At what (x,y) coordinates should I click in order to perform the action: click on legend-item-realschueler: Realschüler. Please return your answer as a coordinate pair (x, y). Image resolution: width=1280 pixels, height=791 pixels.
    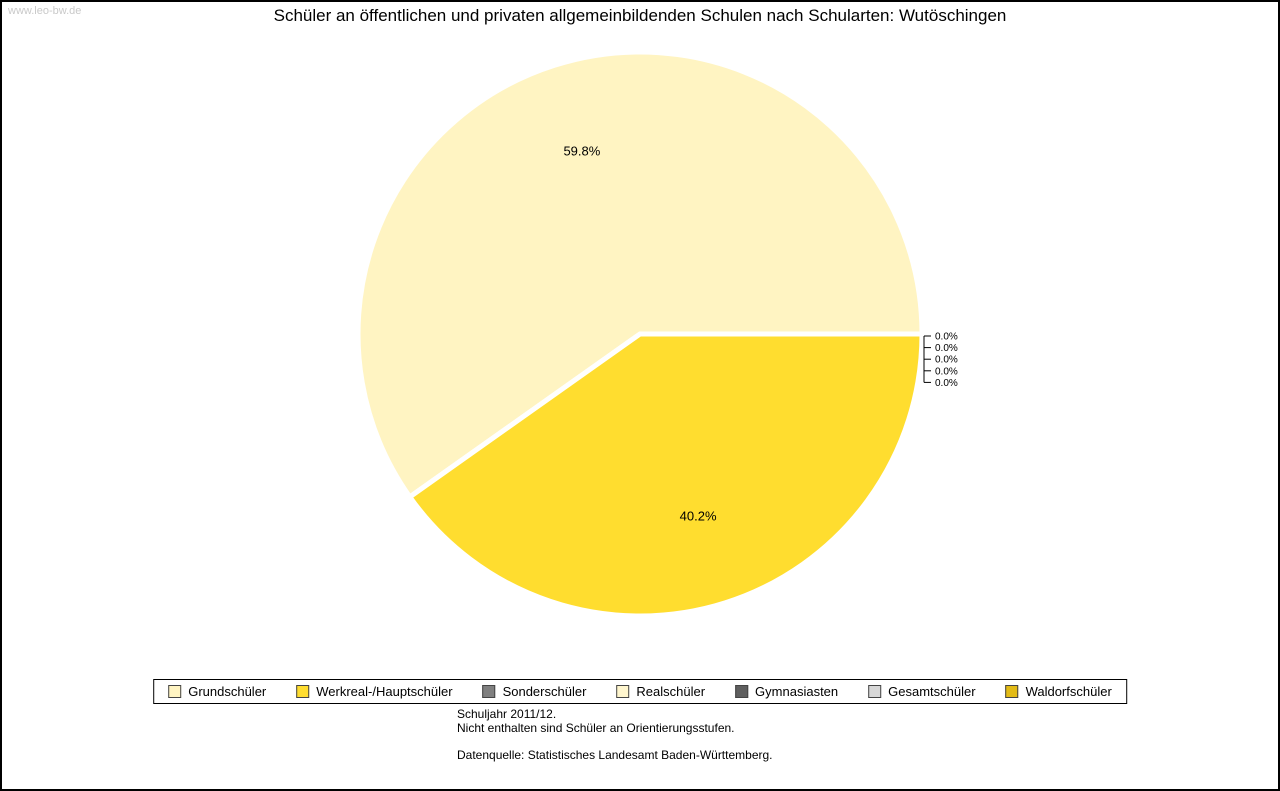
    Looking at the image, I should click on (660, 691).